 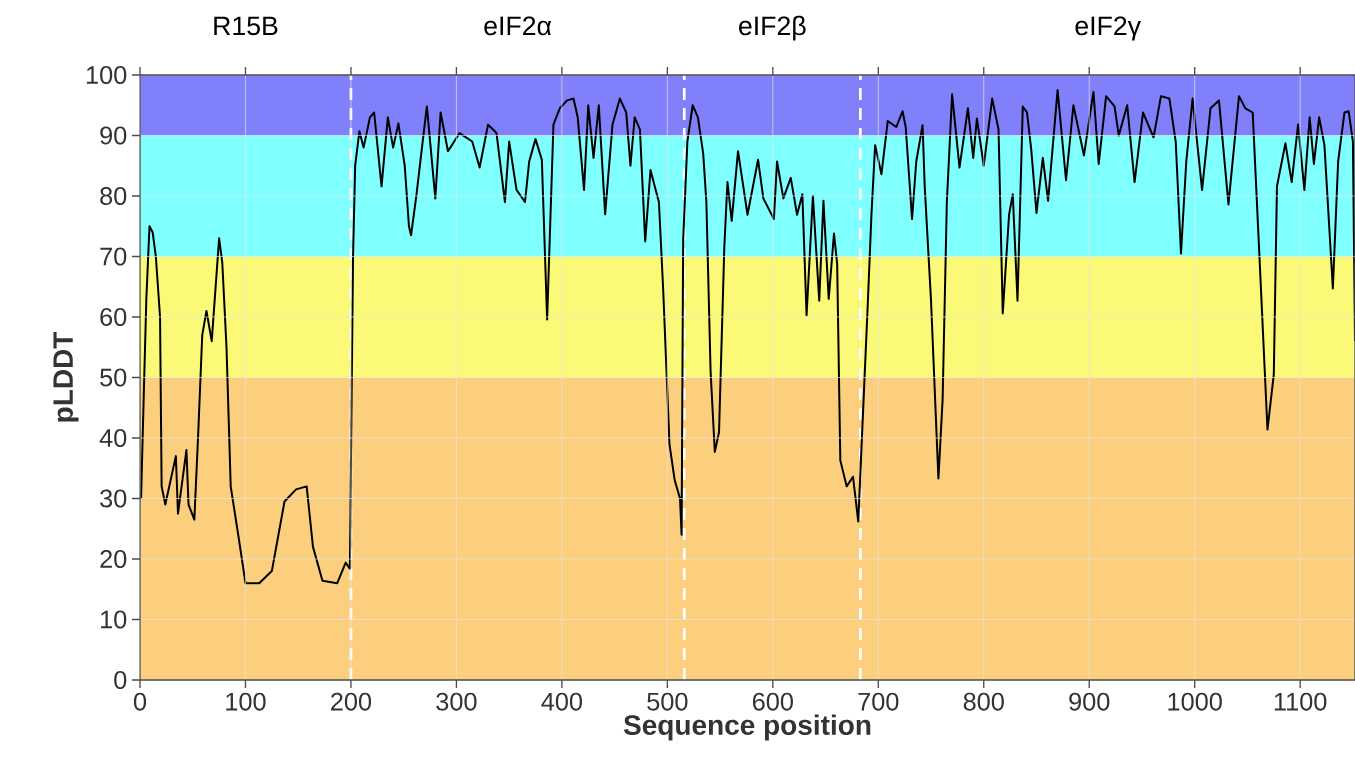 I want to click on text: eIF2β, so click(x=772, y=28).